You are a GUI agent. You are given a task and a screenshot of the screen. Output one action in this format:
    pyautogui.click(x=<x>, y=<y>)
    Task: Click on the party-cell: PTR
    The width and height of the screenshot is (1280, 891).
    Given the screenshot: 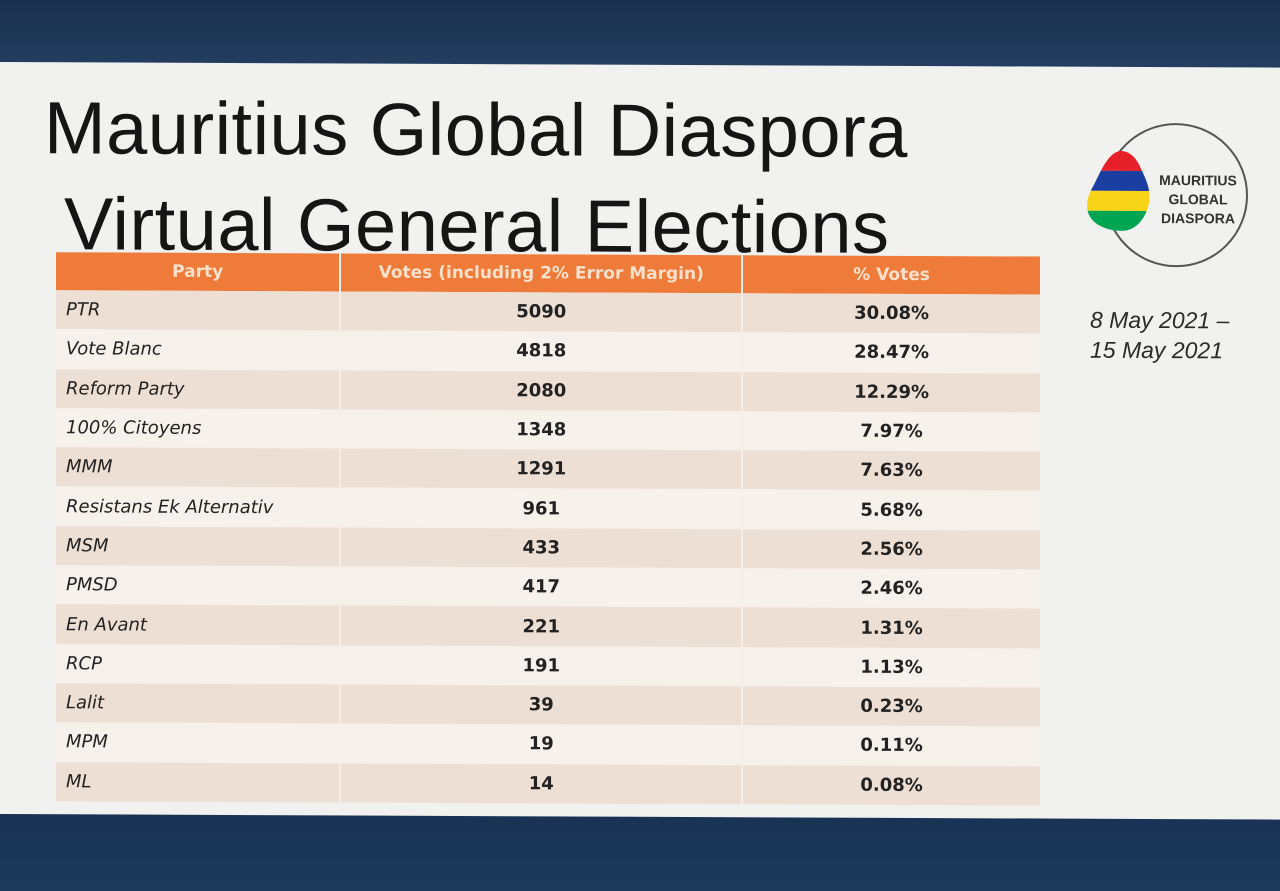 What is the action you would take?
    pyautogui.click(x=198, y=310)
    